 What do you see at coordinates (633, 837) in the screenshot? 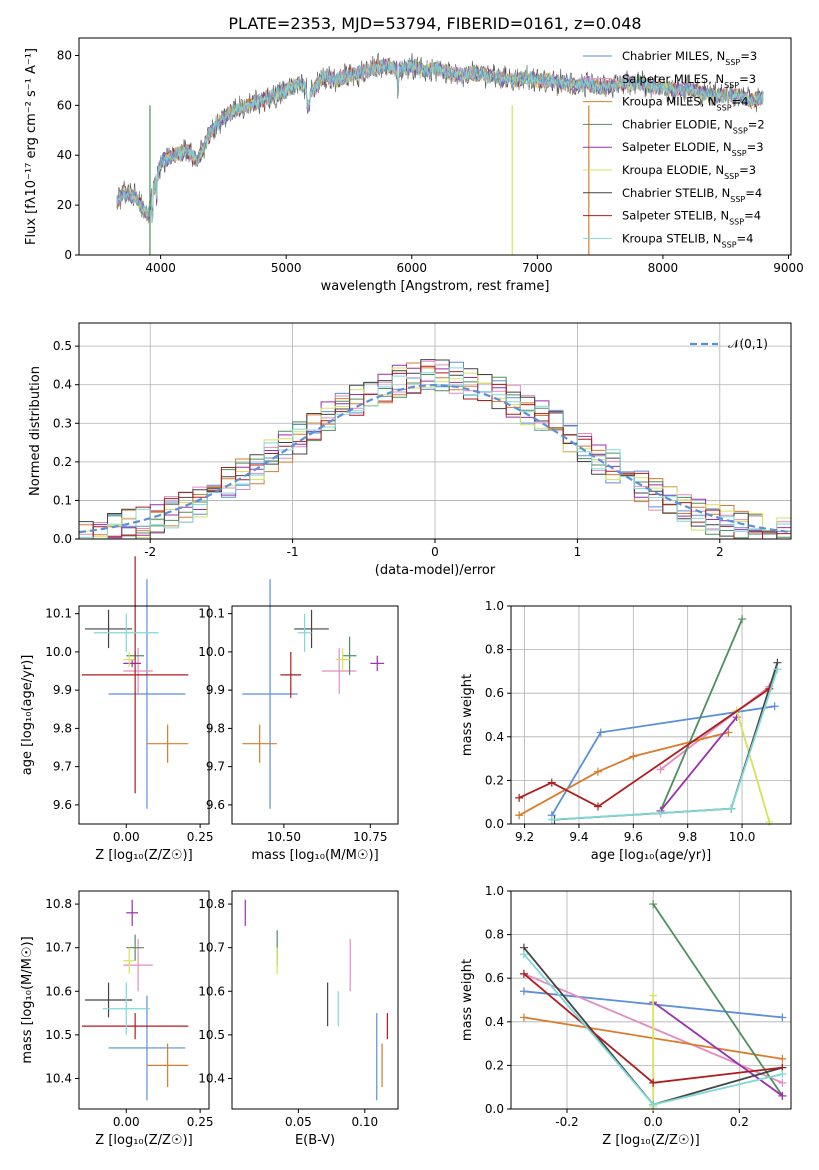
I see `x-tick-label: 9.6` at bounding box center [633, 837].